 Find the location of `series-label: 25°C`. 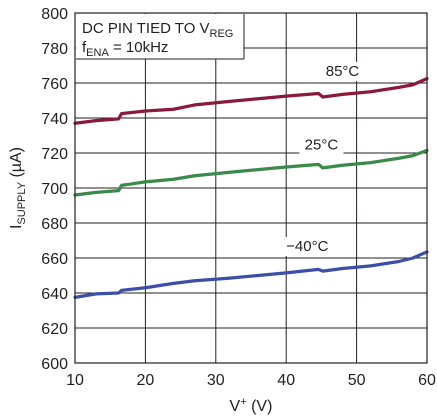

series-label: 25°C is located at coordinates (322, 145).